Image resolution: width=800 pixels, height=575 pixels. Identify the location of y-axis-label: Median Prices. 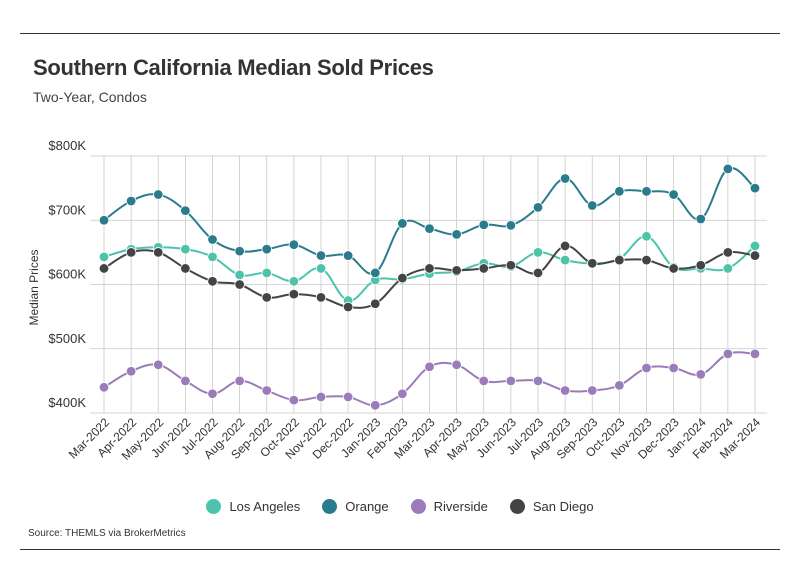
(34, 287).